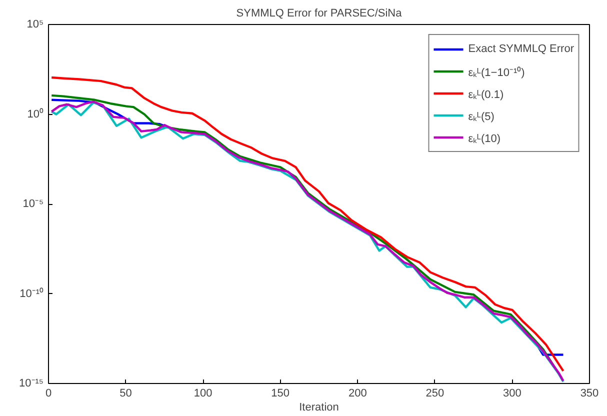 The width and height of the screenshot is (607, 416). What do you see at coordinates (521, 49) in the screenshot?
I see `legend-label: Exact SYMMLQ Error` at bounding box center [521, 49].